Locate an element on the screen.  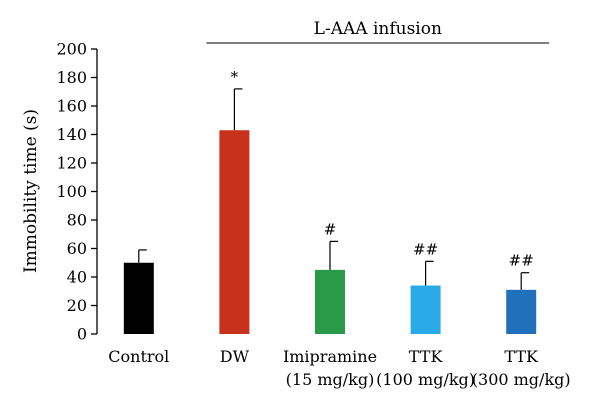
y-tick-label: 0 is located at coordinates (82, 334).